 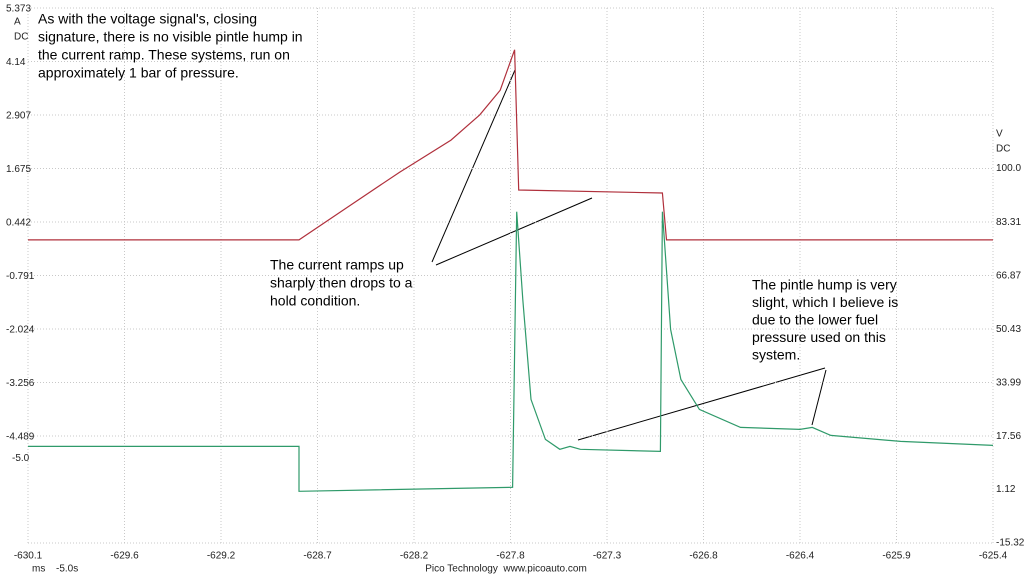 I want to click on y2-unit: V, so click(x=999, y=134).